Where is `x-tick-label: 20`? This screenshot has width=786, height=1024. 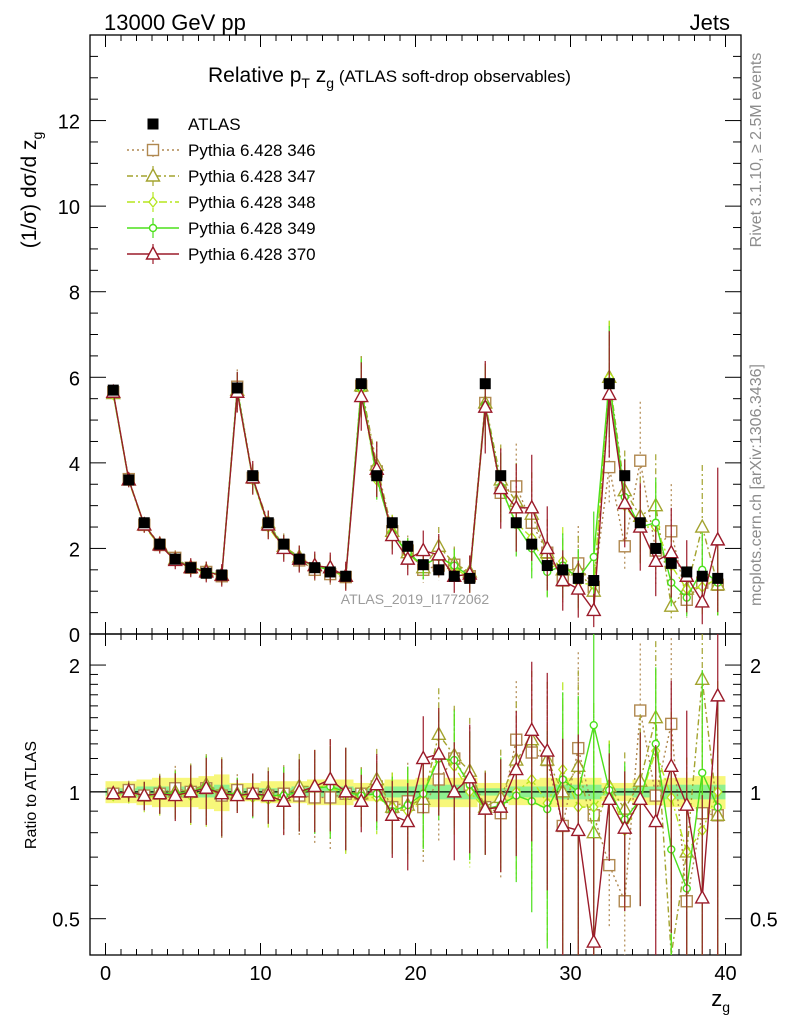
x-tick-label: 20 is located at coordinates (415, 974).